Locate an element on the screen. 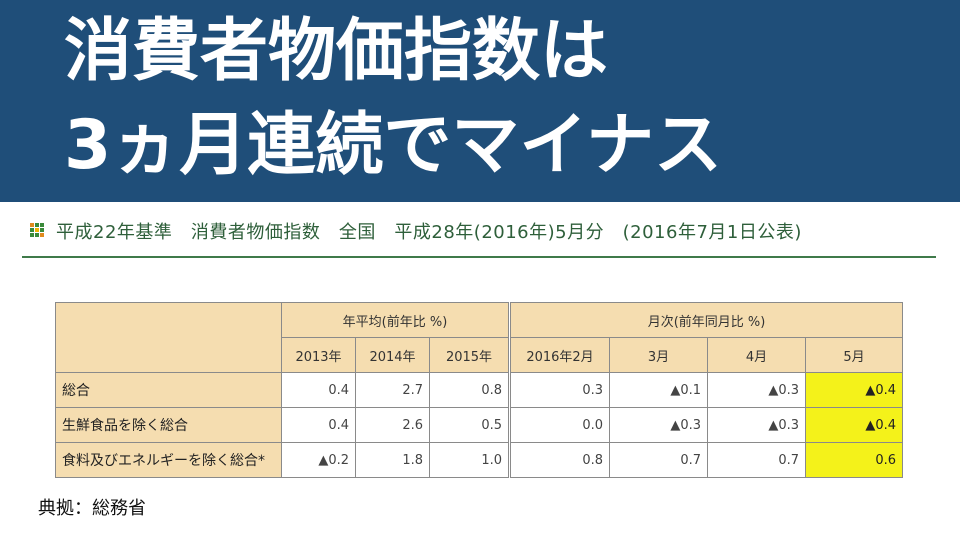  table-cell: 0.3 is located at coordinates (559, 390).